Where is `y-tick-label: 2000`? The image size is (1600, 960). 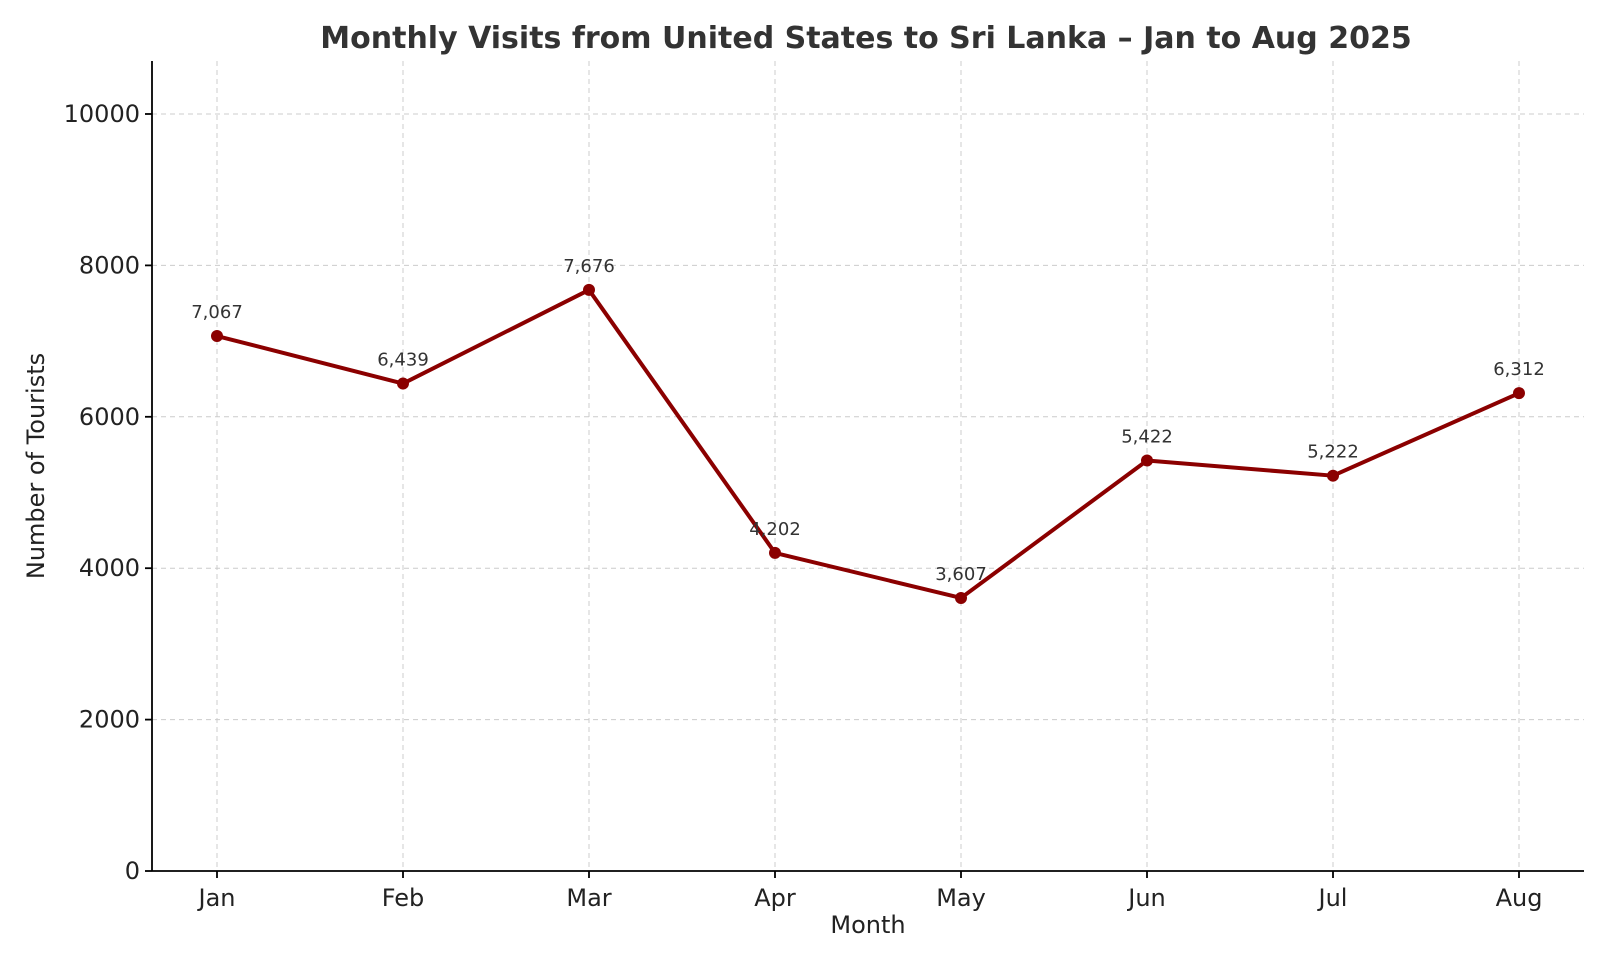 y-tick-label: 2000 is located at coordinates (109, 720).